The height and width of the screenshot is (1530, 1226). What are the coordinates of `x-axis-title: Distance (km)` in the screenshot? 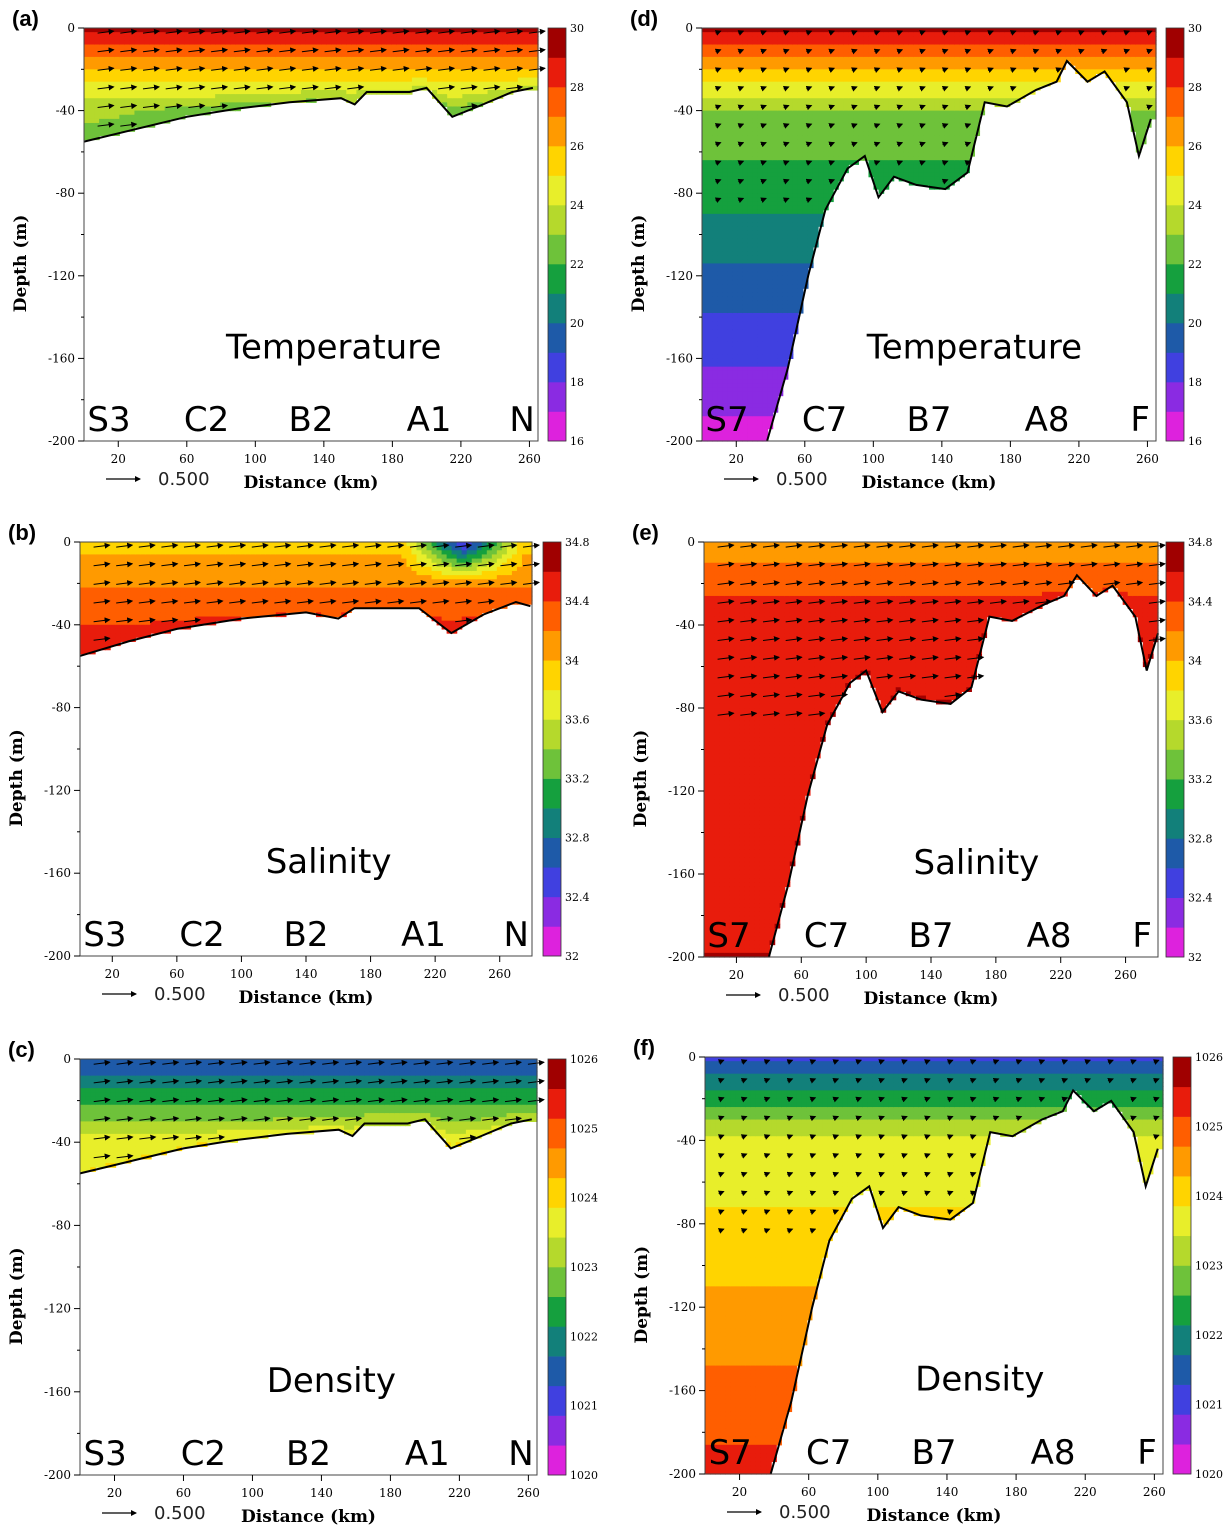 It's located at (311, 483).